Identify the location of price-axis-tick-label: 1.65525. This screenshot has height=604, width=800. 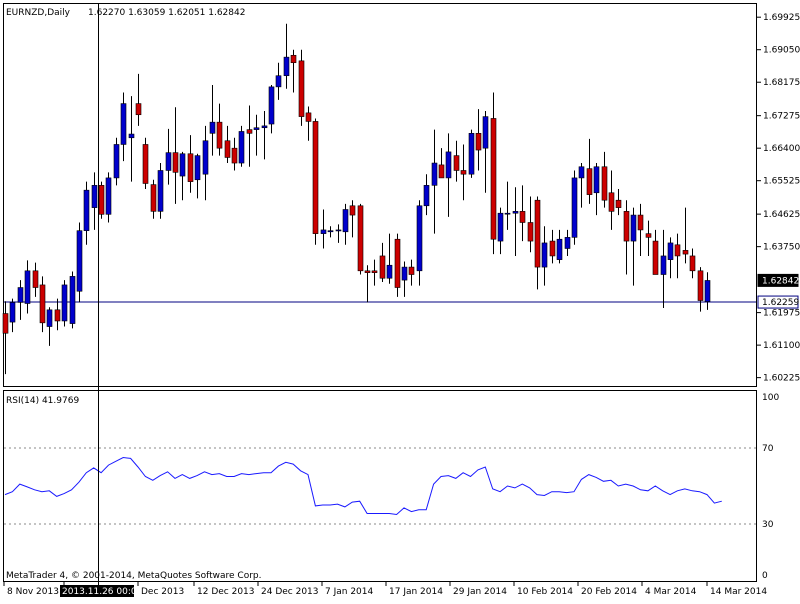
(781, 182).